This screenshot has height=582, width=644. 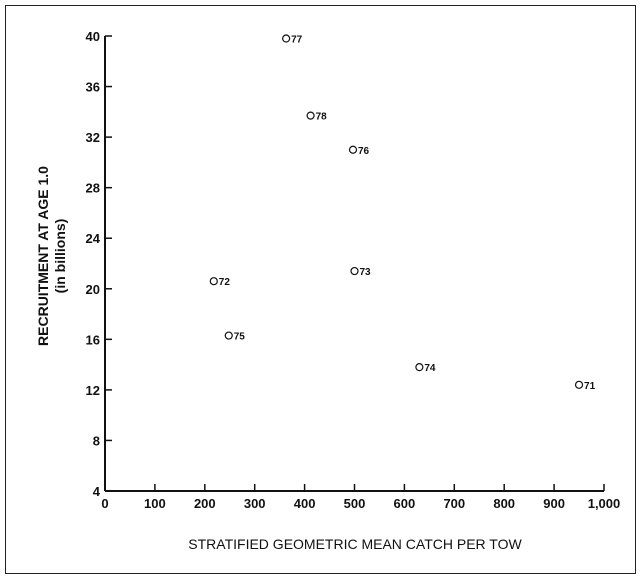 I want to click on x-tick-label: 600, so click(x=405, y=503).